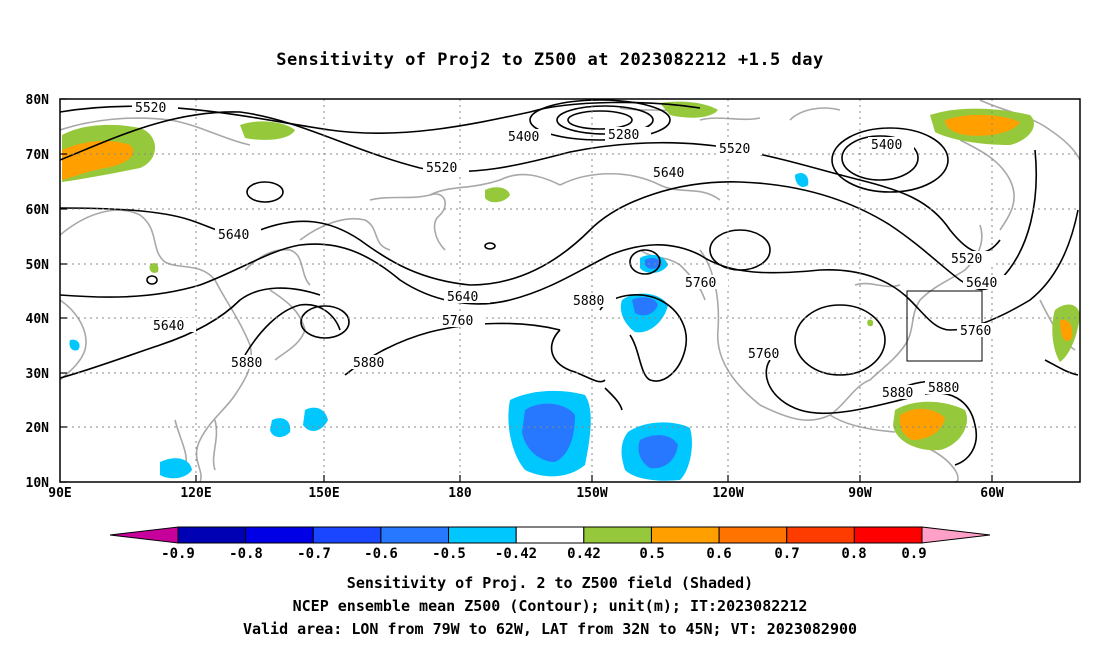 The image size is (1100, 650). What do you see at coordinates (992, 493) in the screenshot?
I see `lon-tick-label: 60W` at bounding box center [992, 493].